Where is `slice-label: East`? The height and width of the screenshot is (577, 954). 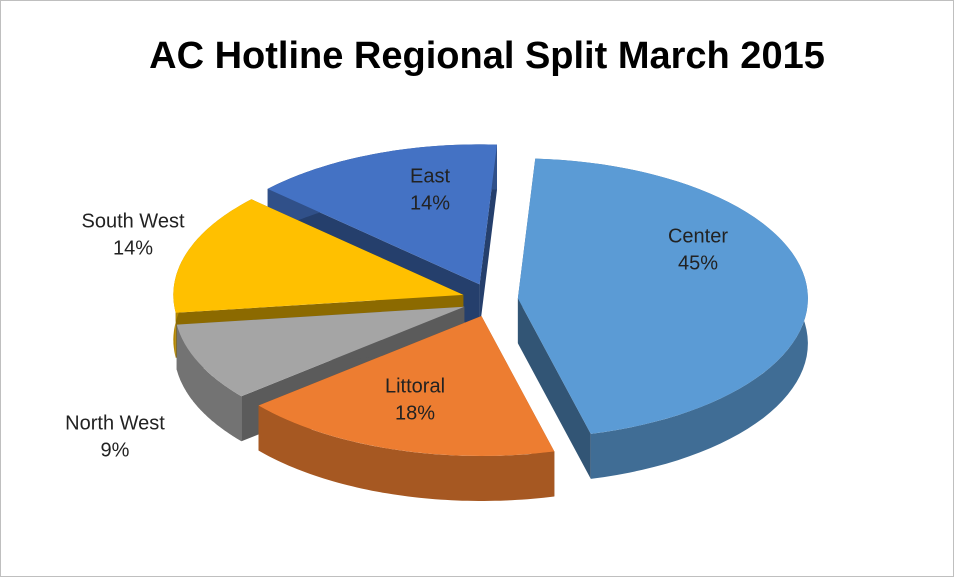 slice-label: East is located at coordinates (430, 176).